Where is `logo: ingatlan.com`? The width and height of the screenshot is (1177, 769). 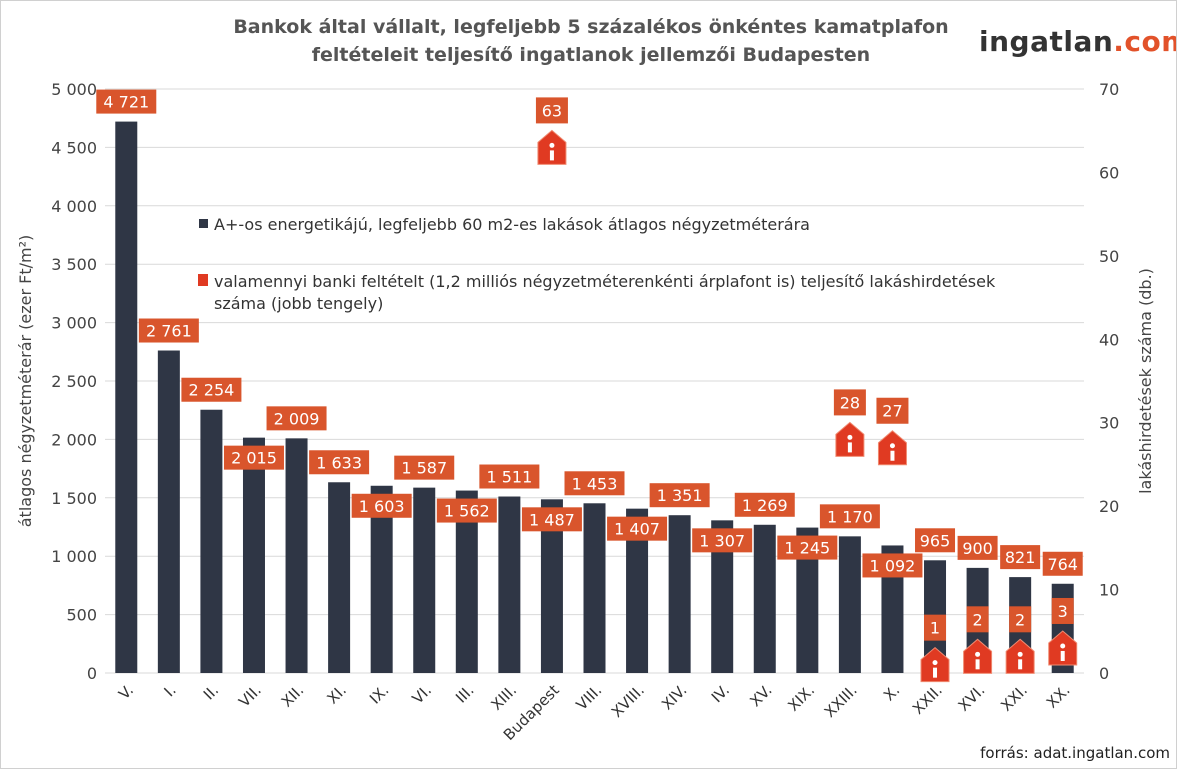
logo: ingatlan.com is located at coordinates (1077, 41).